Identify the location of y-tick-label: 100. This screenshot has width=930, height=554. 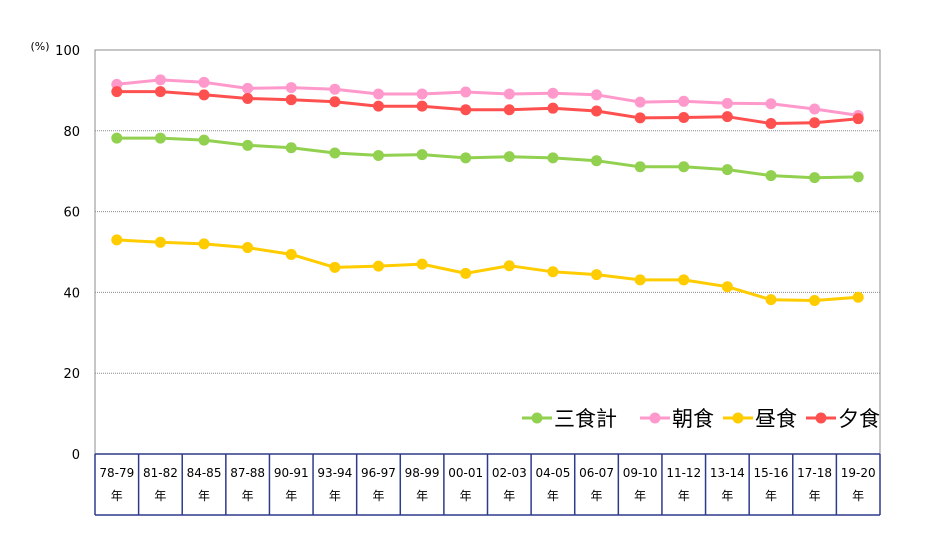
(67, 51).